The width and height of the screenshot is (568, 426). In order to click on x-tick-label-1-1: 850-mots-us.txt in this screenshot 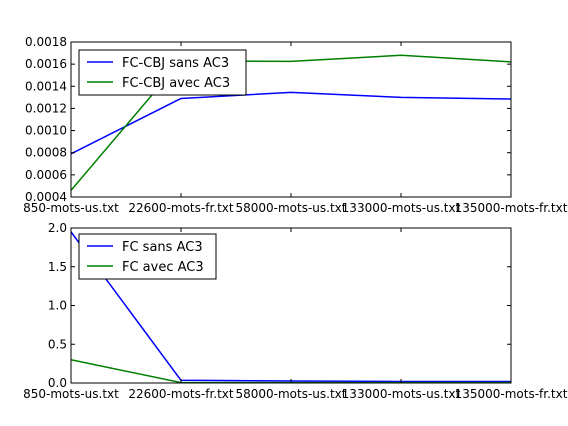, I will do `click(71, 208)`.